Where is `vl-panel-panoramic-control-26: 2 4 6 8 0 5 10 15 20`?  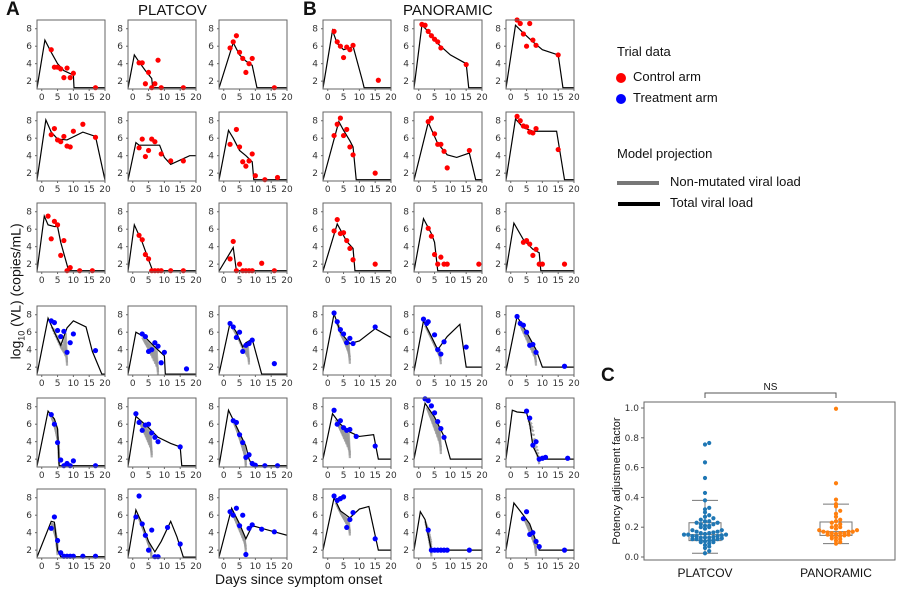
vl-panel-panoramic-control-26: 2 4 6 8 0 5 10 15 20 is located at coordinates (537, 244).